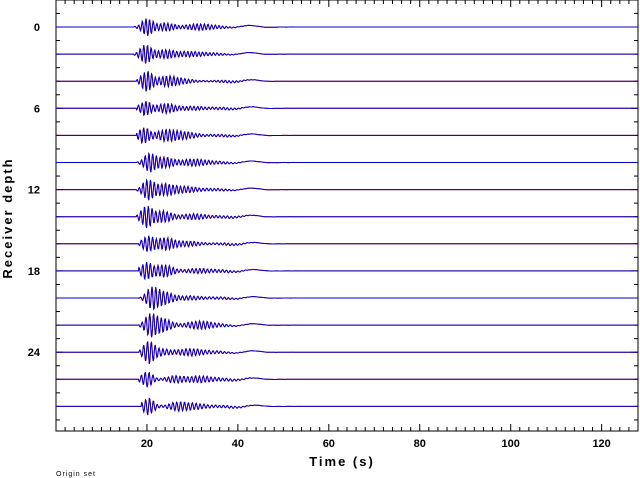 Image resolution: width=640 pixels, height=478 pixels. What do you see at coordinates (601, 444) in the screenshot?
I see `x-tick-label: 120` at bounding box center [601, 444].